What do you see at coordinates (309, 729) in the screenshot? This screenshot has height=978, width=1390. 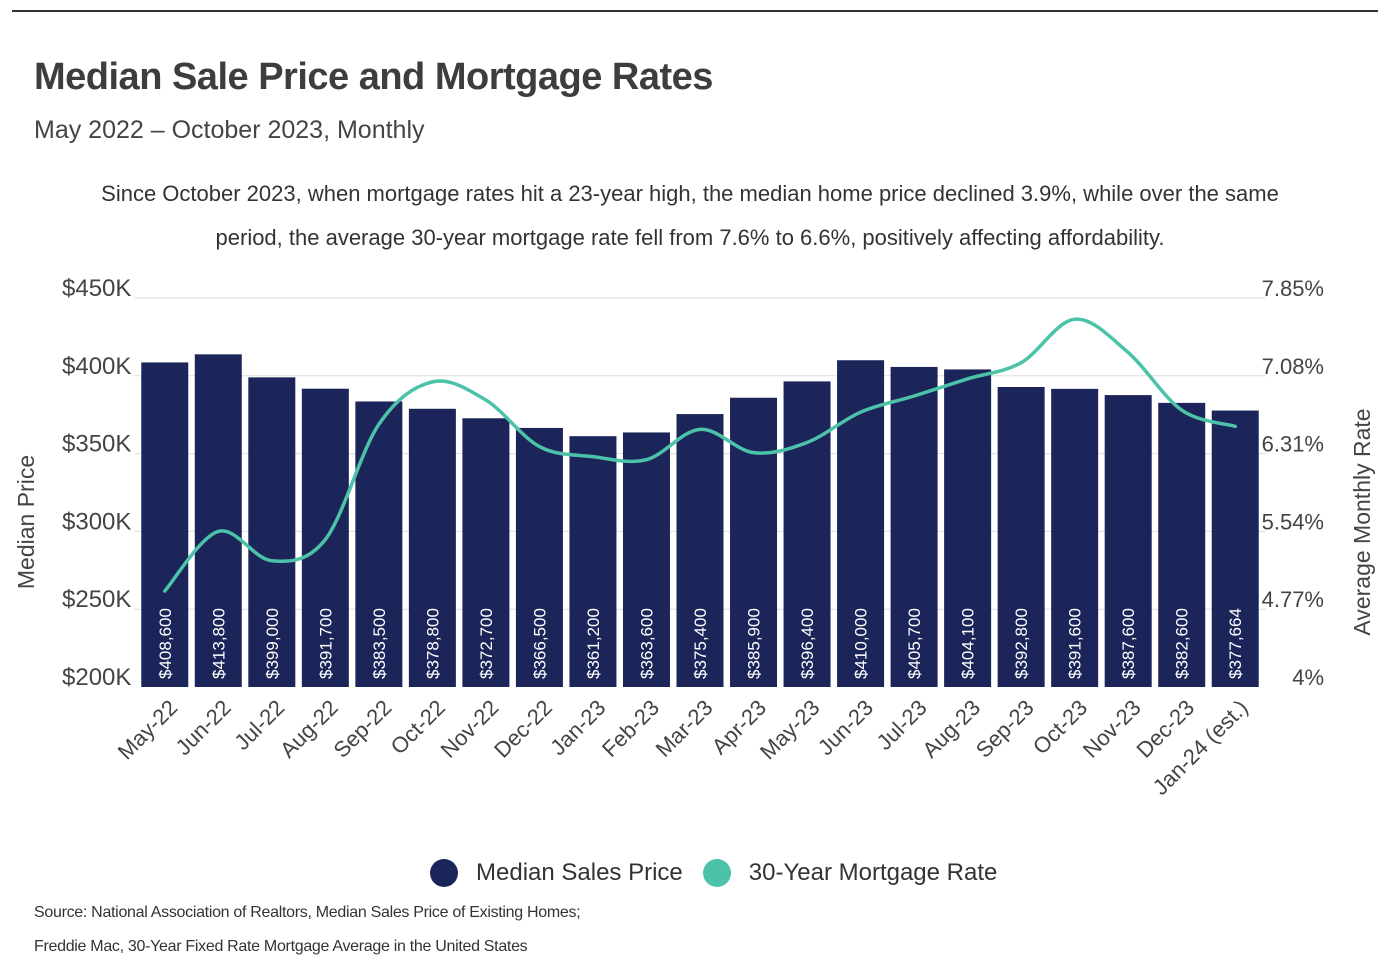 I see `x-tick-label: Aug-22` at bounding box center [309, 729].